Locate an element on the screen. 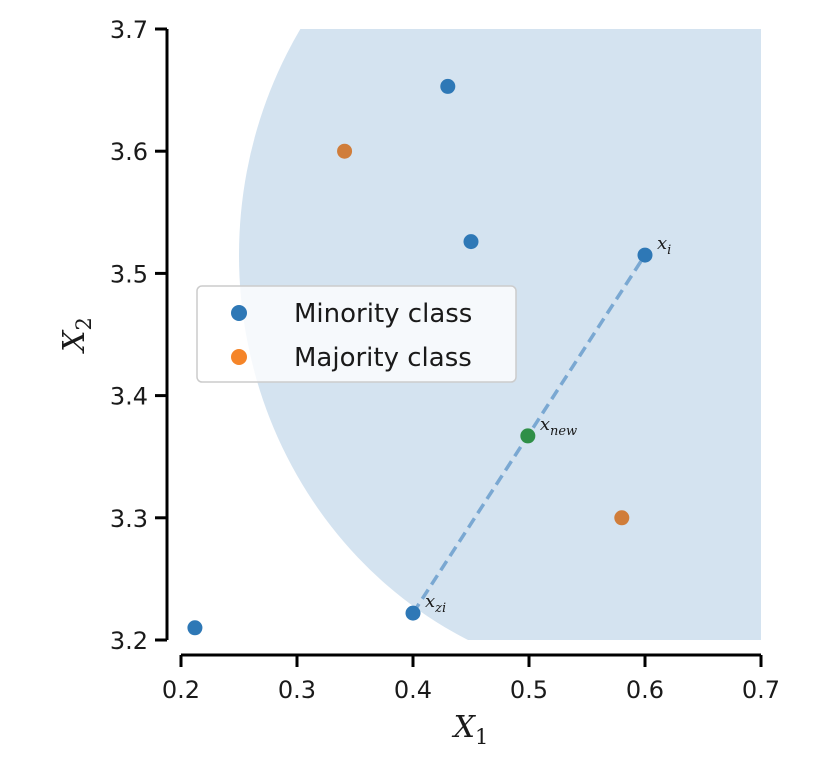 This screenshot has height=760, width=821. legend: Minority class Majority class is located at coordinates (356, 334).